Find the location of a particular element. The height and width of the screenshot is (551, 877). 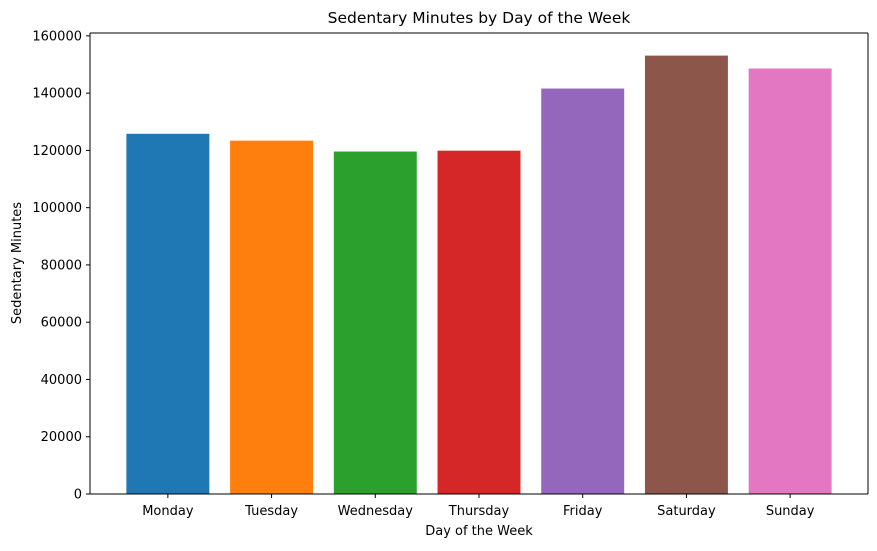

x-tick-label: Saturday is located at coordinates (686, 511).